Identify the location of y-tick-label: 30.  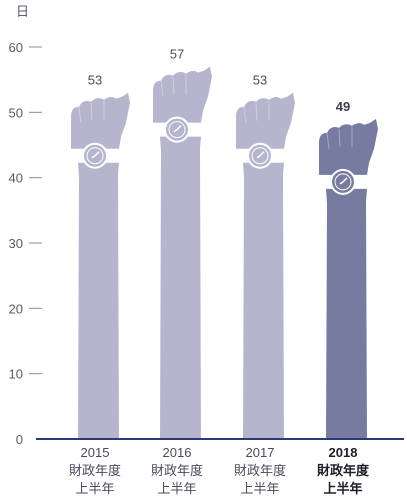
(16, 243).